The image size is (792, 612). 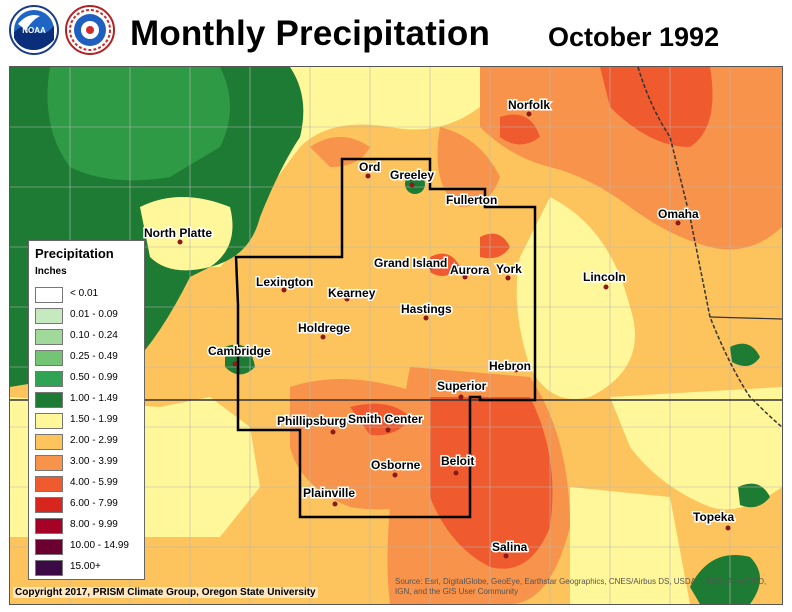 What do you see at coordinates (94, 482) in the screenshot?
I see `legend-label: 4.00 - 5.99` at bounding box center [94, 482].